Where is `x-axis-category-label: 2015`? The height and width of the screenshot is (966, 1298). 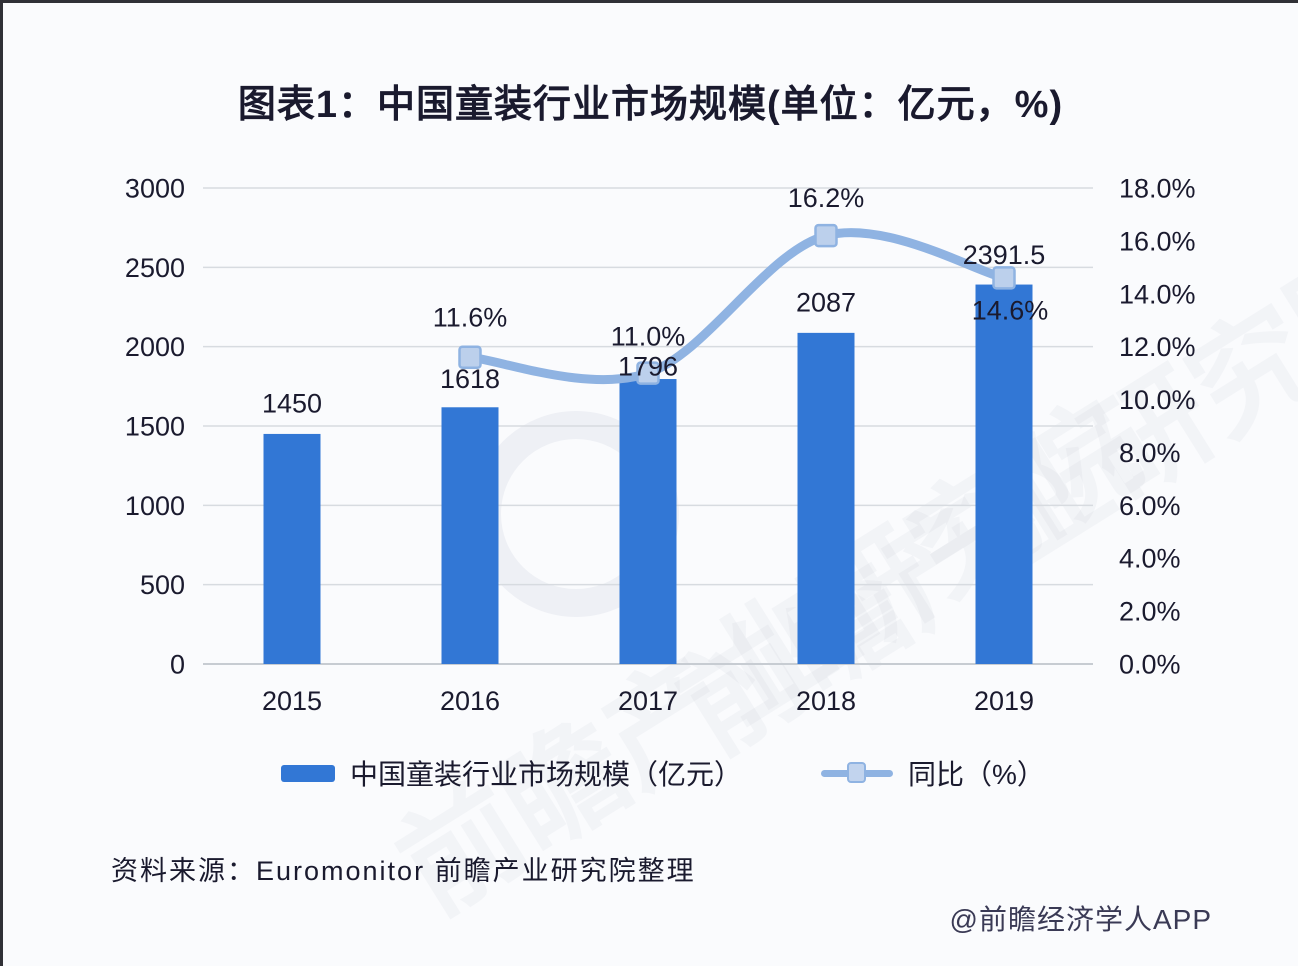 x-axis-category-label: 2015 is located at coordinates (292, 701).